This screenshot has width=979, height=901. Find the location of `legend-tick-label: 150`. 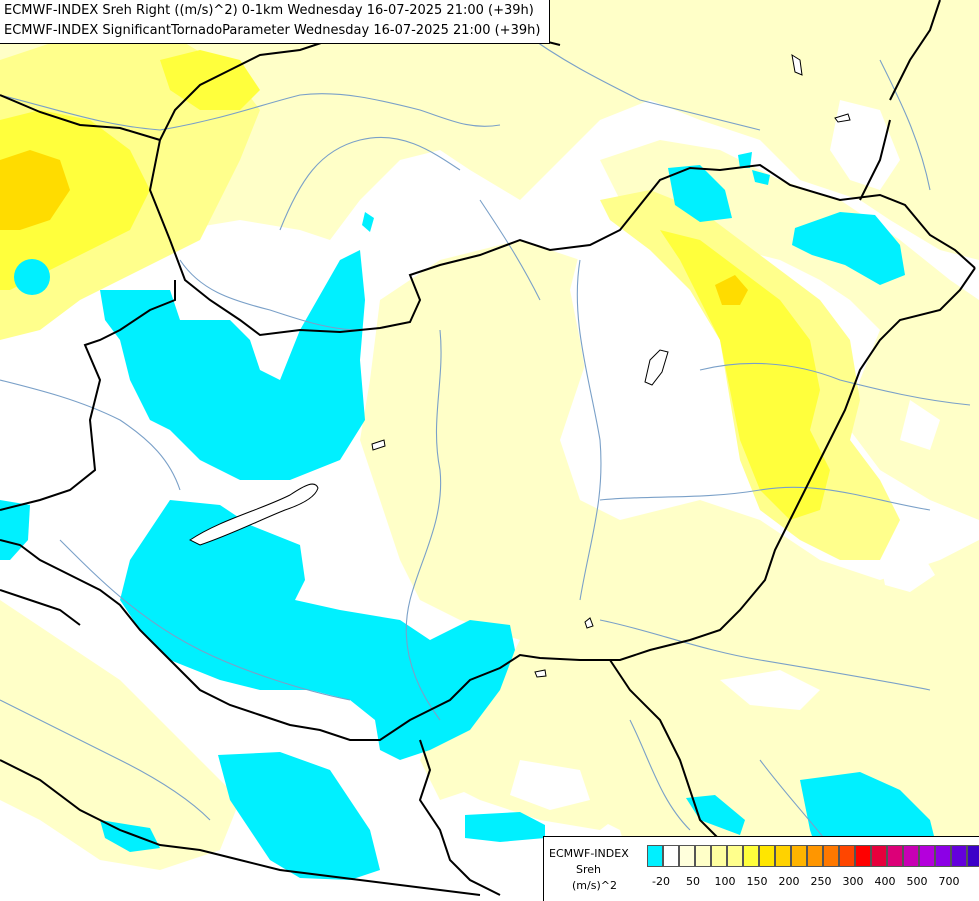

legend-tick-label: 150 is located at coordinates (757, 881).